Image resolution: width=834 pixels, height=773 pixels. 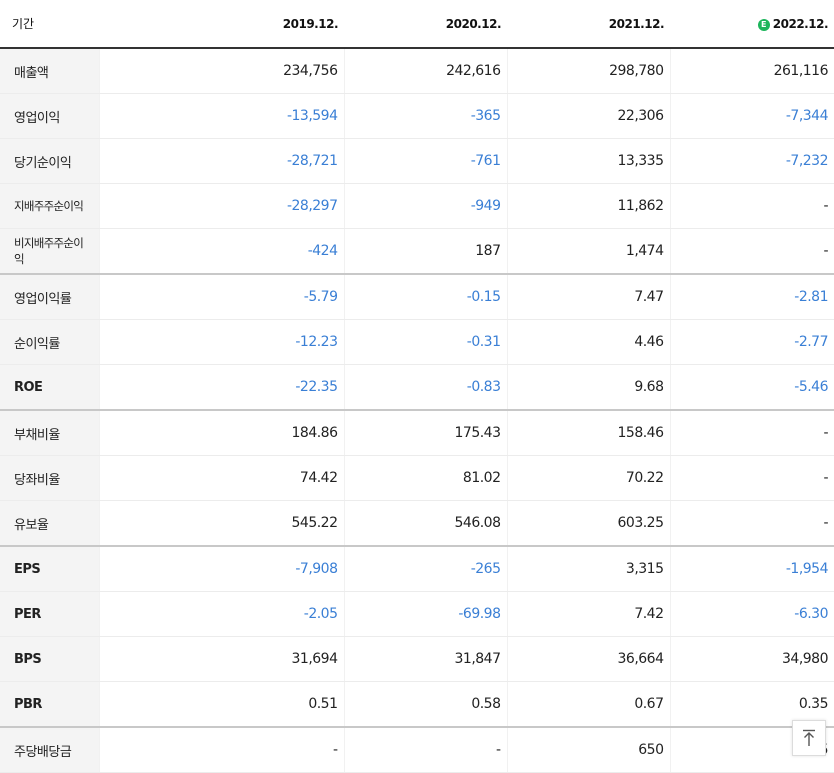 I want to click on cell-value: -7,232, so click(x=751, y=161).